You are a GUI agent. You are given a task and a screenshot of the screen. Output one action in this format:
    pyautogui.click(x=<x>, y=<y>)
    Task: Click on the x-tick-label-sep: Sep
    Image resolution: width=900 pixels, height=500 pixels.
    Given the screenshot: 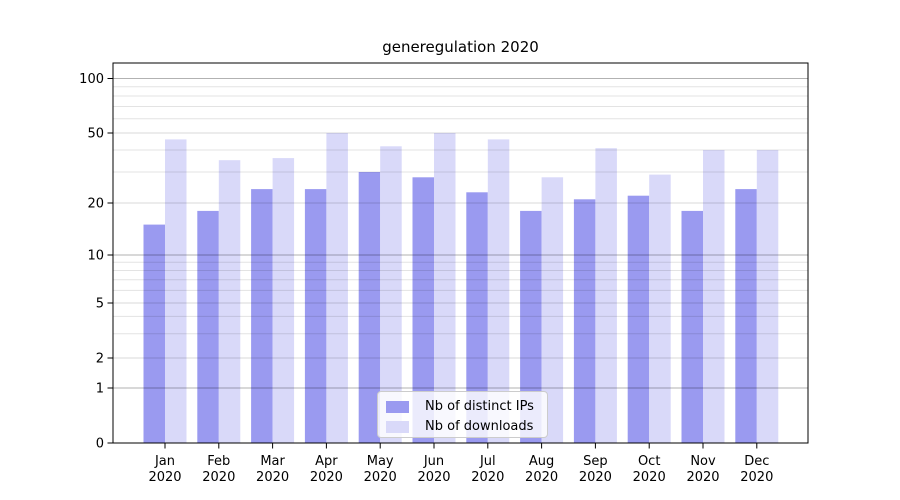 What is the action you would take?
    pyautogui.click(x=595, y=461)
    